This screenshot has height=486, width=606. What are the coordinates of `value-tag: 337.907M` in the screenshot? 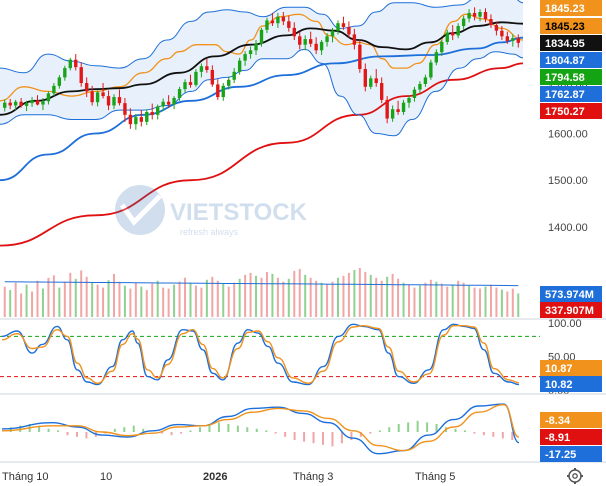 It's located at (571, 310).